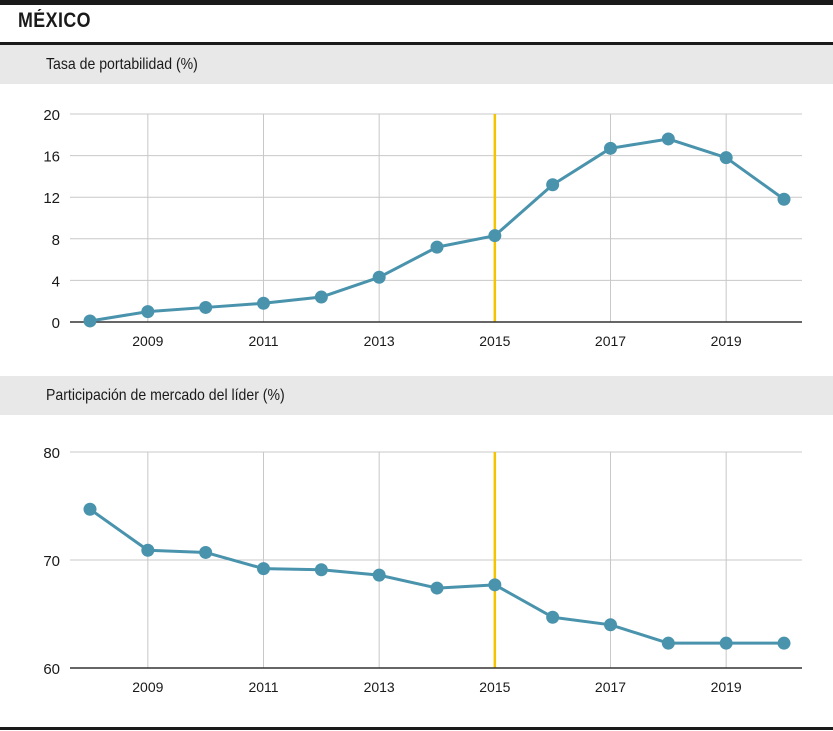 The width and height of the screenshot is (833, 731). Describe the element at coordinates (165, 395) in the screenshot. I see `chart-2-title: Participación de mercado del líder (%)` at that location.